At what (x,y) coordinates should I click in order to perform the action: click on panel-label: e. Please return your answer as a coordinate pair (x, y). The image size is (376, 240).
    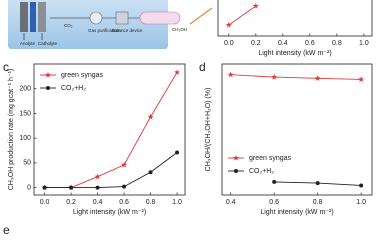
    Looking at the image, I should click on (6, 229).